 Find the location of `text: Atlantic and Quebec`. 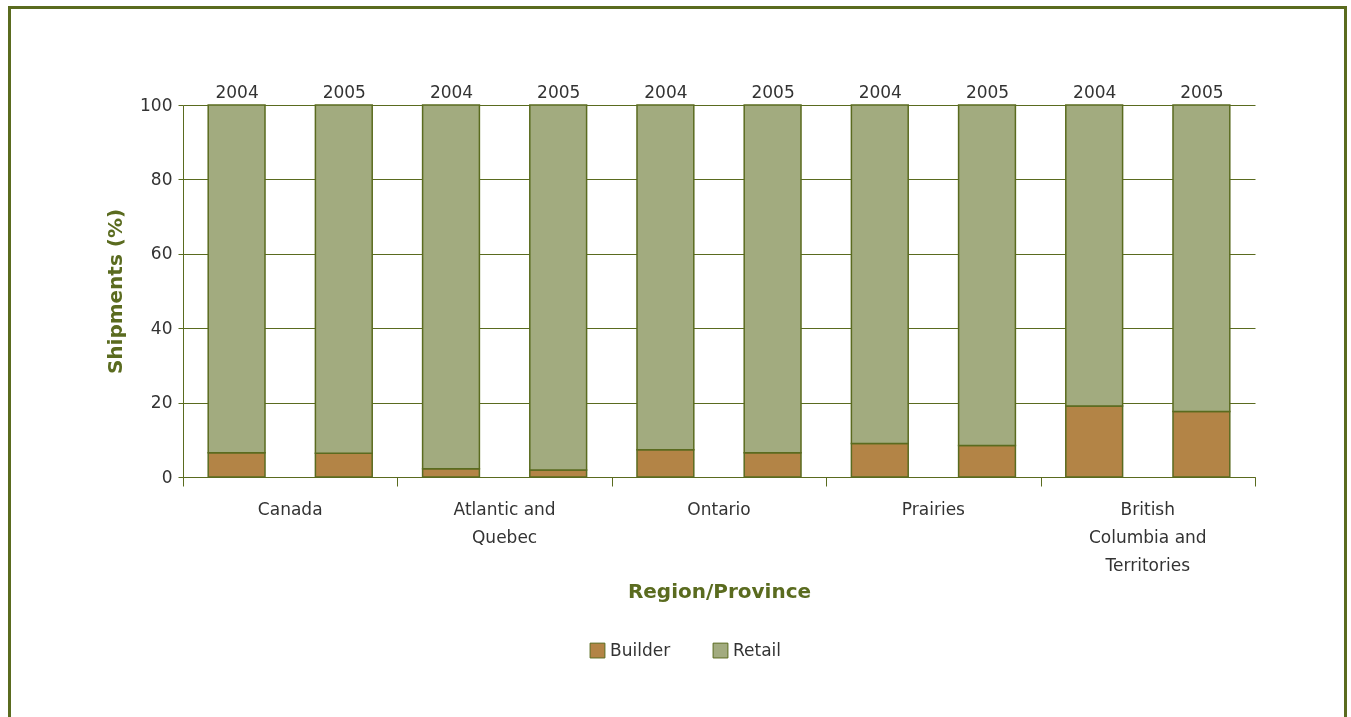

text: Atlantic and Quebec is located at coordinates (504, 523).